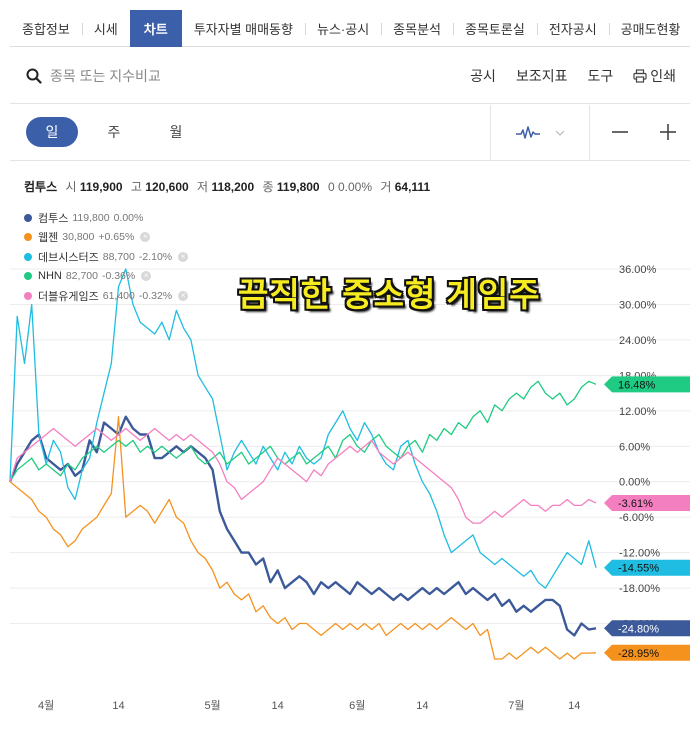 The height and width of the screenshot is (748, 696). Describe the element at coordinates (638, 569) in the screenshot. I see `end-value-label: -14.55%` at that location.